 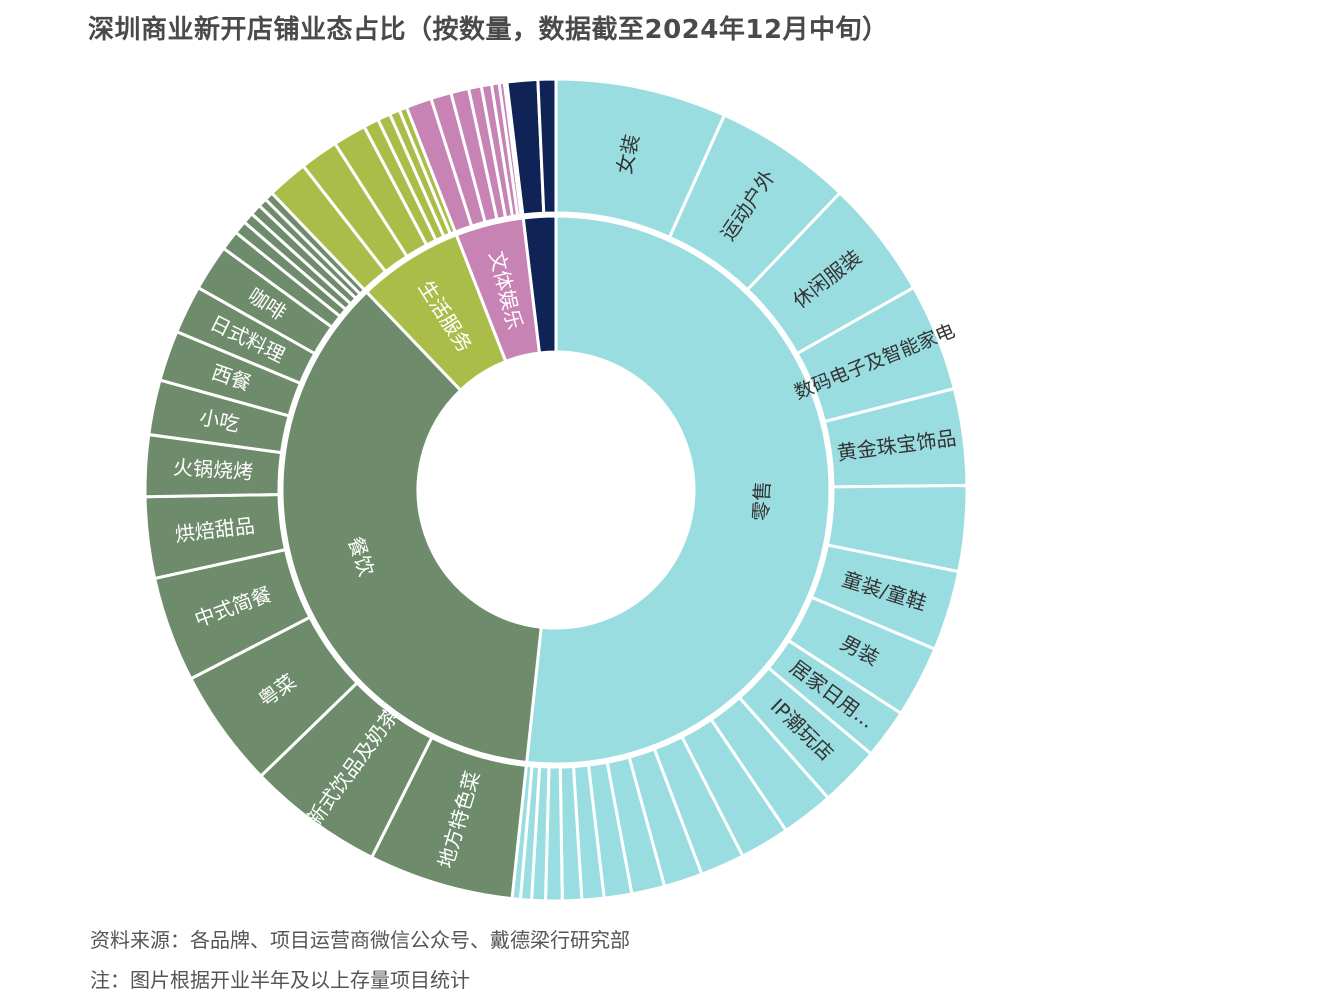 What do you see at coordinates (678, 490) in the screenshot?
I see `category-slice-零售` at bounding box center [678, 490].